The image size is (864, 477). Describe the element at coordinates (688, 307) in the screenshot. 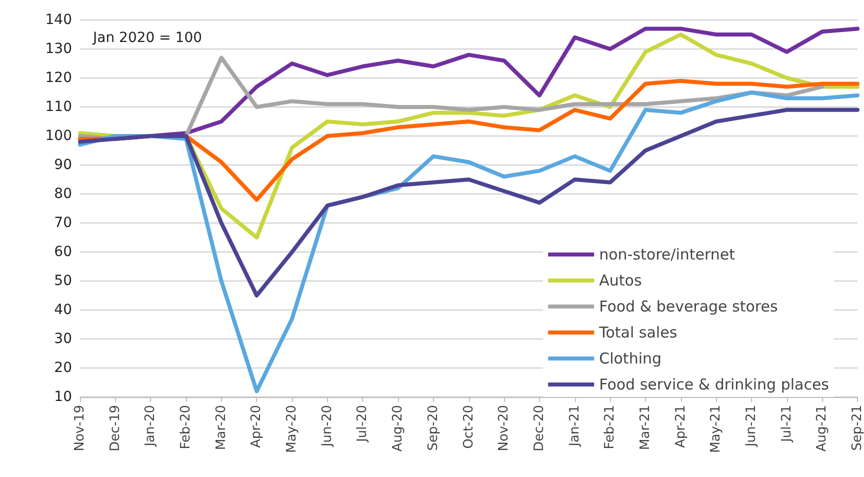

I see `legend-label: Food & beverage stores` at that location.